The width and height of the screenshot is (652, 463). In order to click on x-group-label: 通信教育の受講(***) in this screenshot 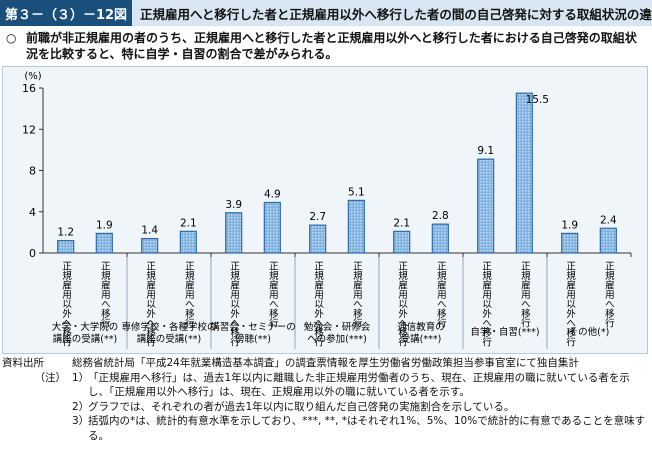, I will do `click(421, 333)`.